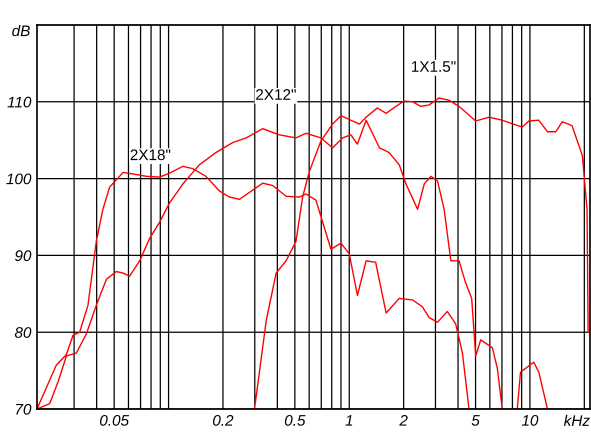  Describe the element at coordinates (434, 66) in the screenshot. I see `annotation: 1X1.5"` at that location.